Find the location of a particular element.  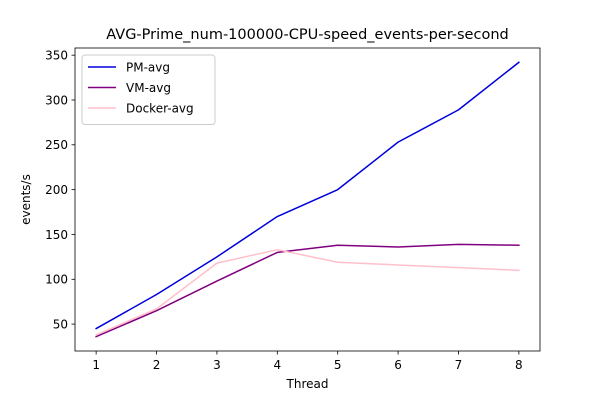

x-tick-label: 2 is located at coordinates (157, 365).